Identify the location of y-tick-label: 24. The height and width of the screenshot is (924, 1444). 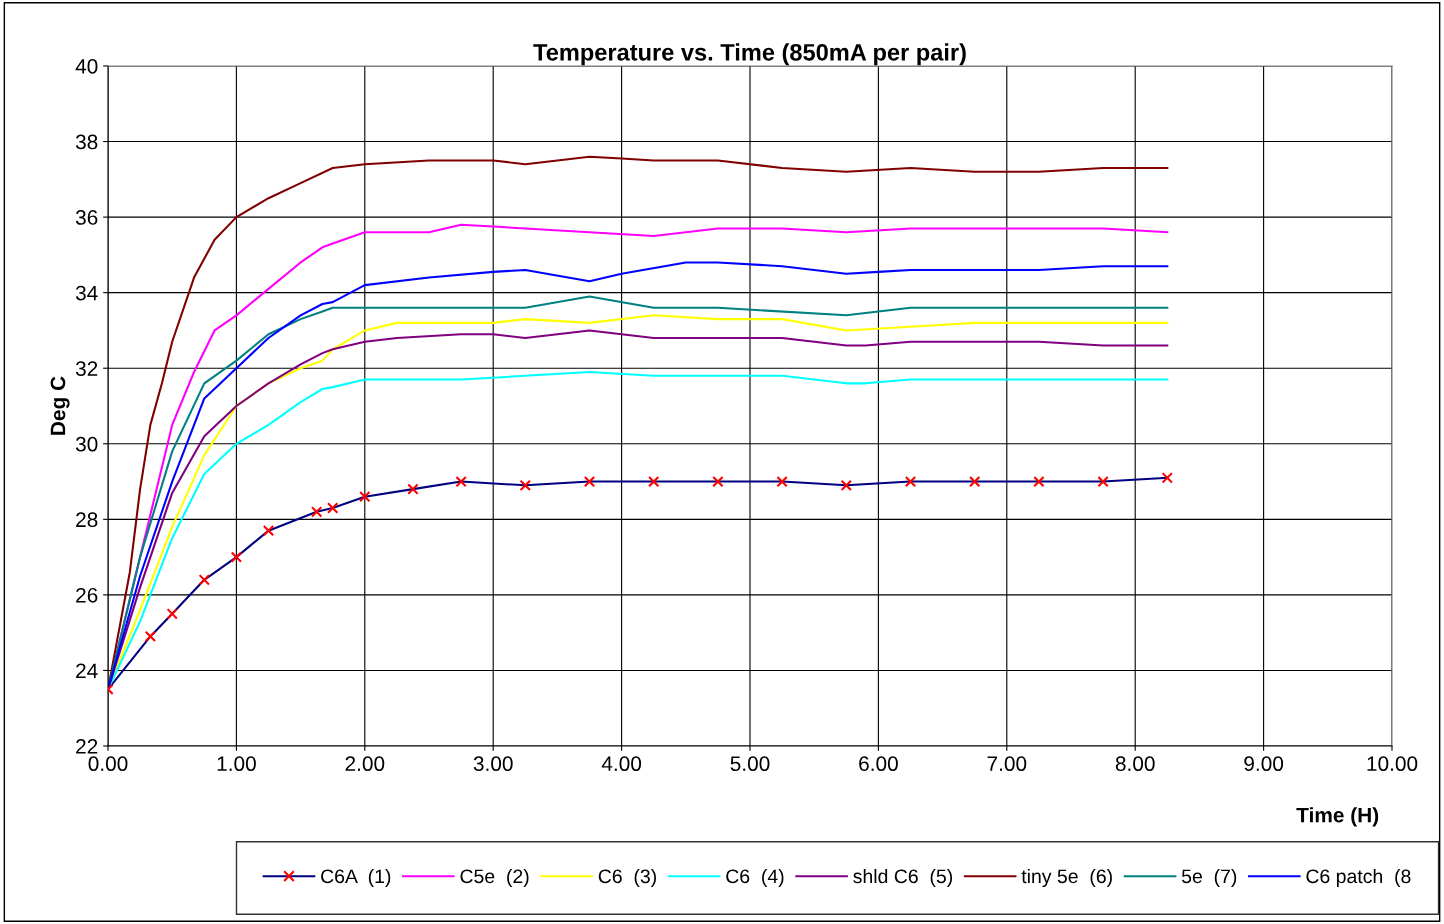
(87, 670).